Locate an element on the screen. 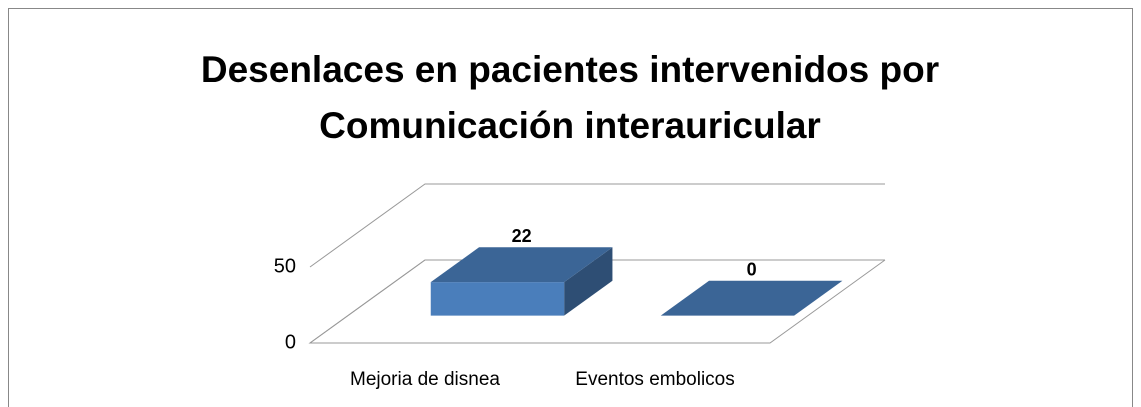  bar-side is located at coordinates (588, 281).